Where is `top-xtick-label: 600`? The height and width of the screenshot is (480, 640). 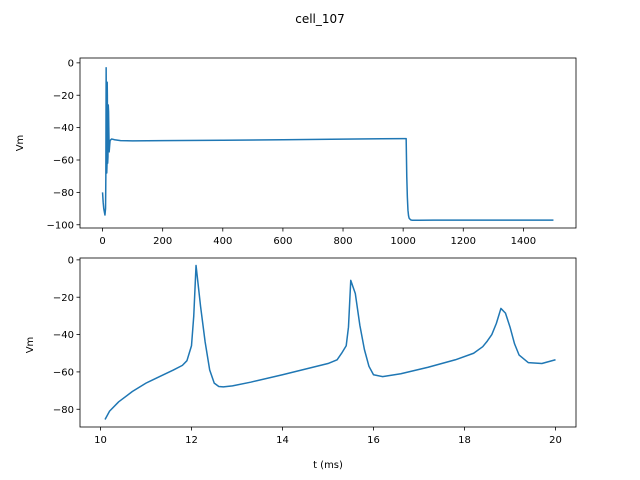
top-xtick-label: 600 is located at coordinates (282, 241).